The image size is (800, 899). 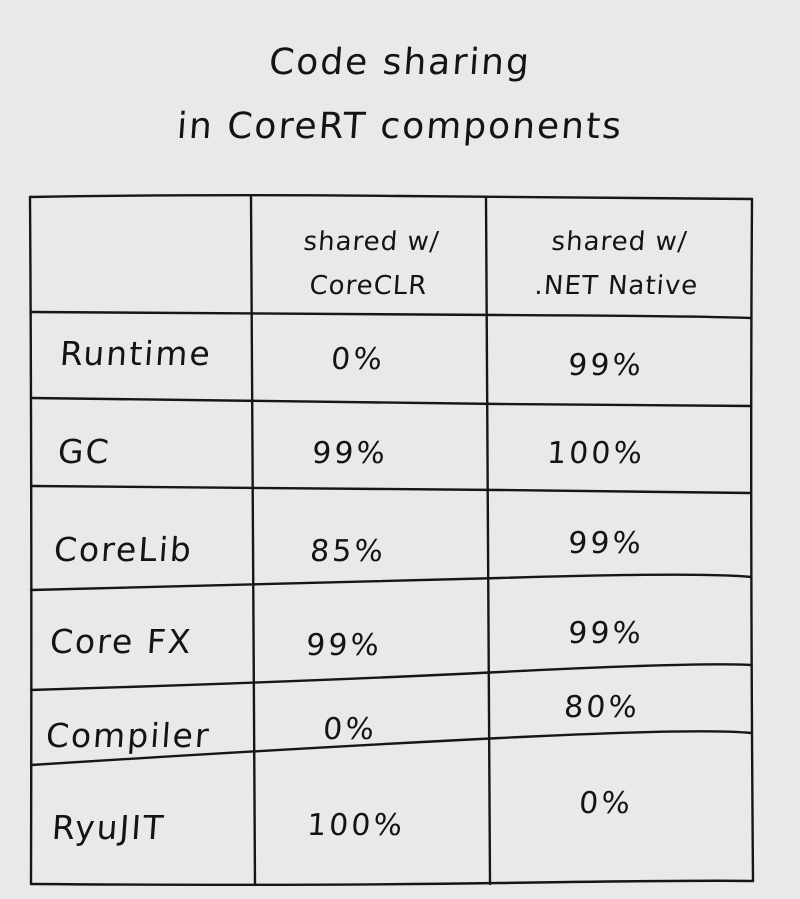 What do you see at coordinates (128, 735) in the screenshot?
I see `row-label-compiler: Compiler` at bounding box center [128, 735].